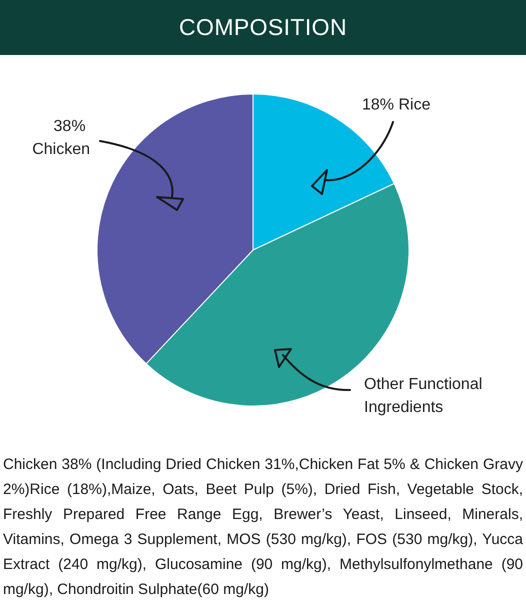 The width and height of the screenshot is (526, 600). What do you see at coordinates (61, 149) in the screenshot?
I see `slice-label: Chicken` at bounding box center [61, 149].